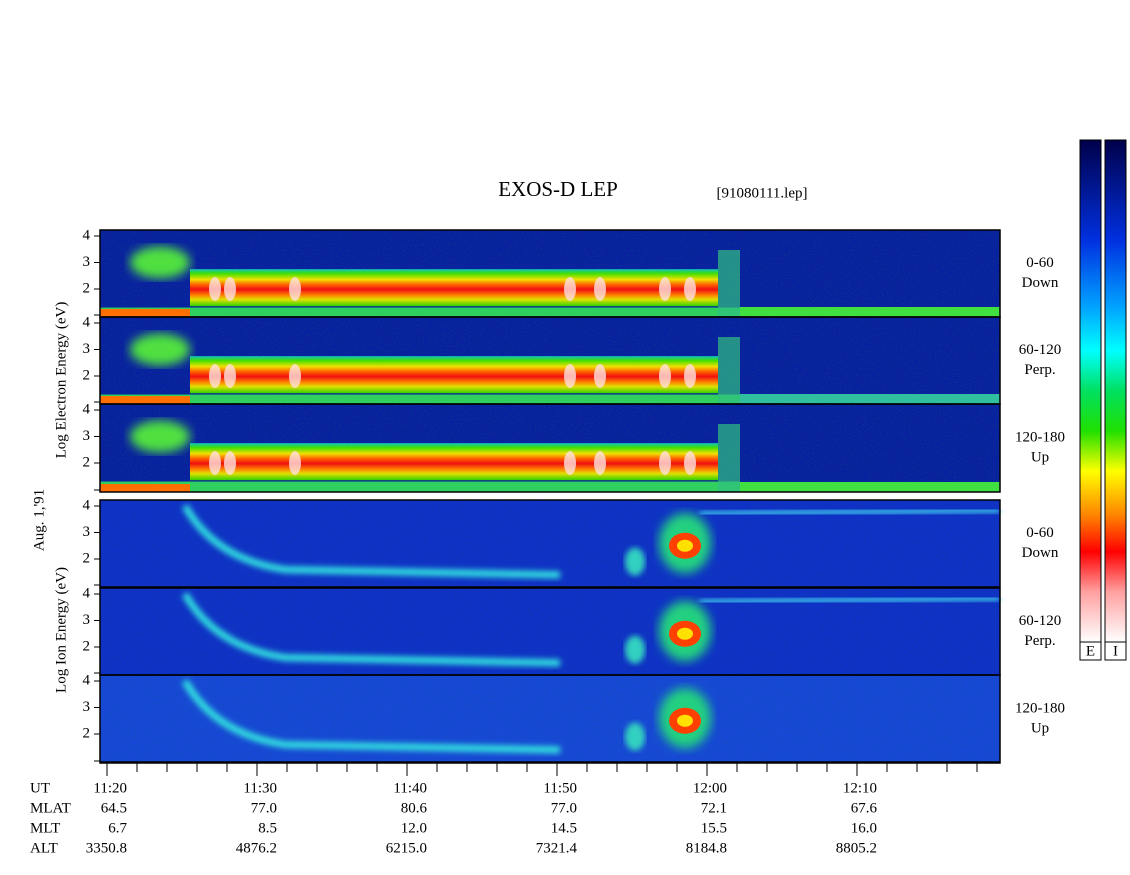  I want to click on date-label: Aug. 1,'91, so click(39, 520).